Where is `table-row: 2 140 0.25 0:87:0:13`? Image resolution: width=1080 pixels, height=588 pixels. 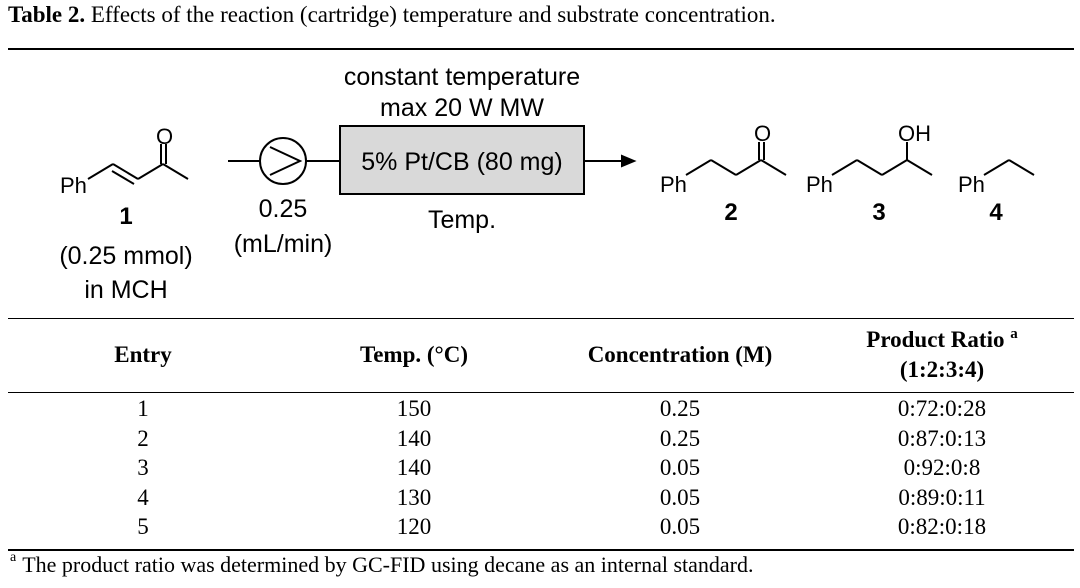 table-row: 2 140 0.25 0:87:0:13 is located at coordinates (541, 439).